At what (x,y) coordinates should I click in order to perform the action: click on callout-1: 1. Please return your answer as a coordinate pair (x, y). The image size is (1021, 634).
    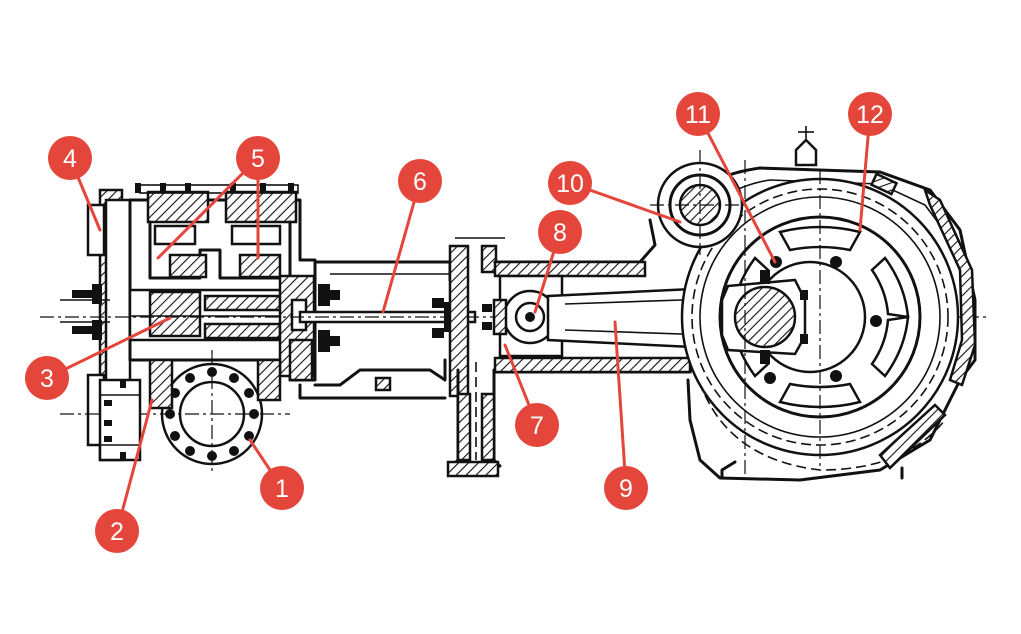
    Looking at the image, I should click on (282, 488).